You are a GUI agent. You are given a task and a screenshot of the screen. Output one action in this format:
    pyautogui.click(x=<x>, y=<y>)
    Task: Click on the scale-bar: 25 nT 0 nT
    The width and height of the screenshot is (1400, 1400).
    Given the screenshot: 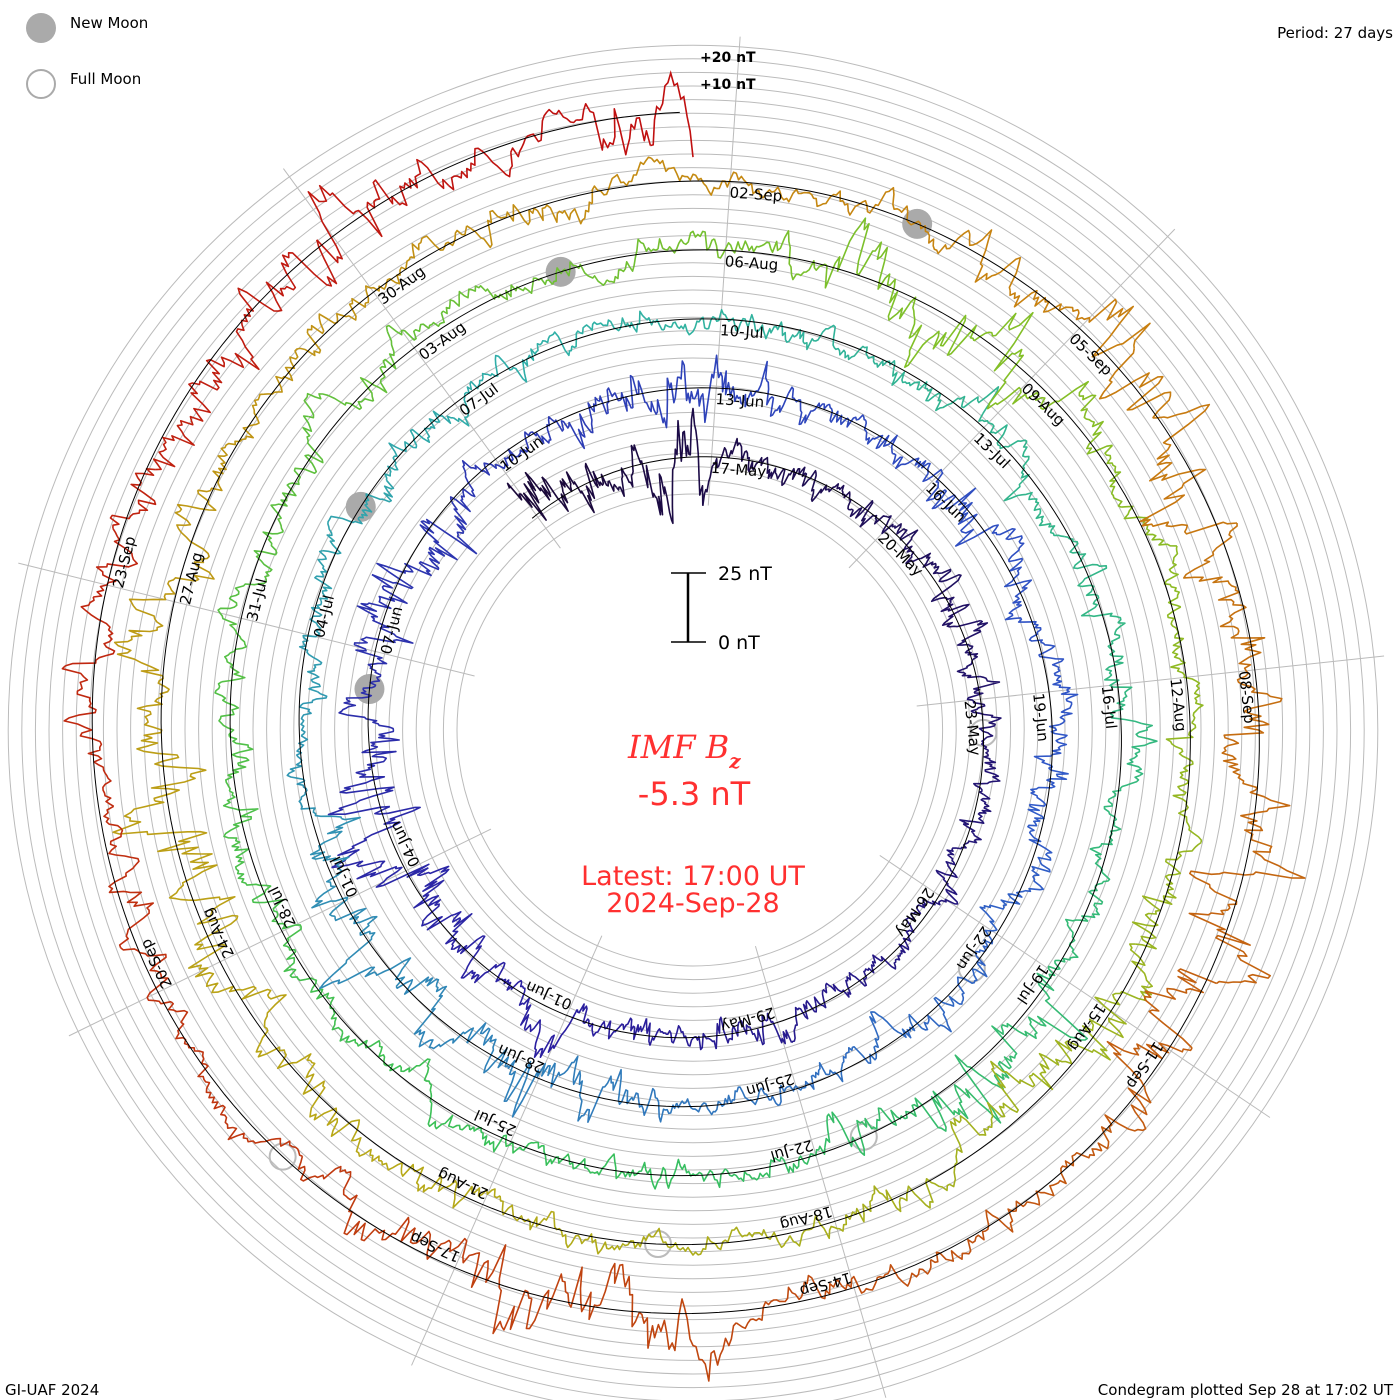 What is the action you would take?
    pyautogui.click(x=721, y=608)
    